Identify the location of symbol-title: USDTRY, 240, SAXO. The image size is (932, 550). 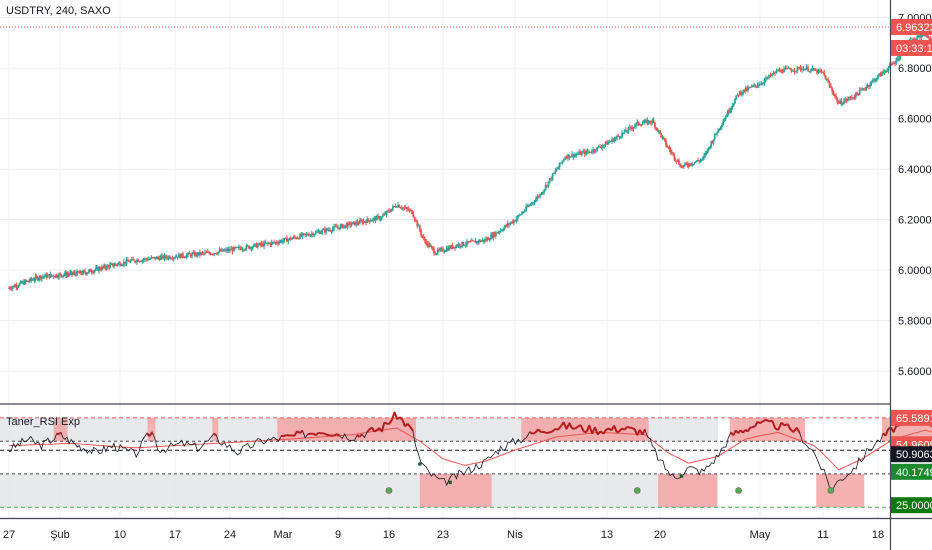
(58, 11).